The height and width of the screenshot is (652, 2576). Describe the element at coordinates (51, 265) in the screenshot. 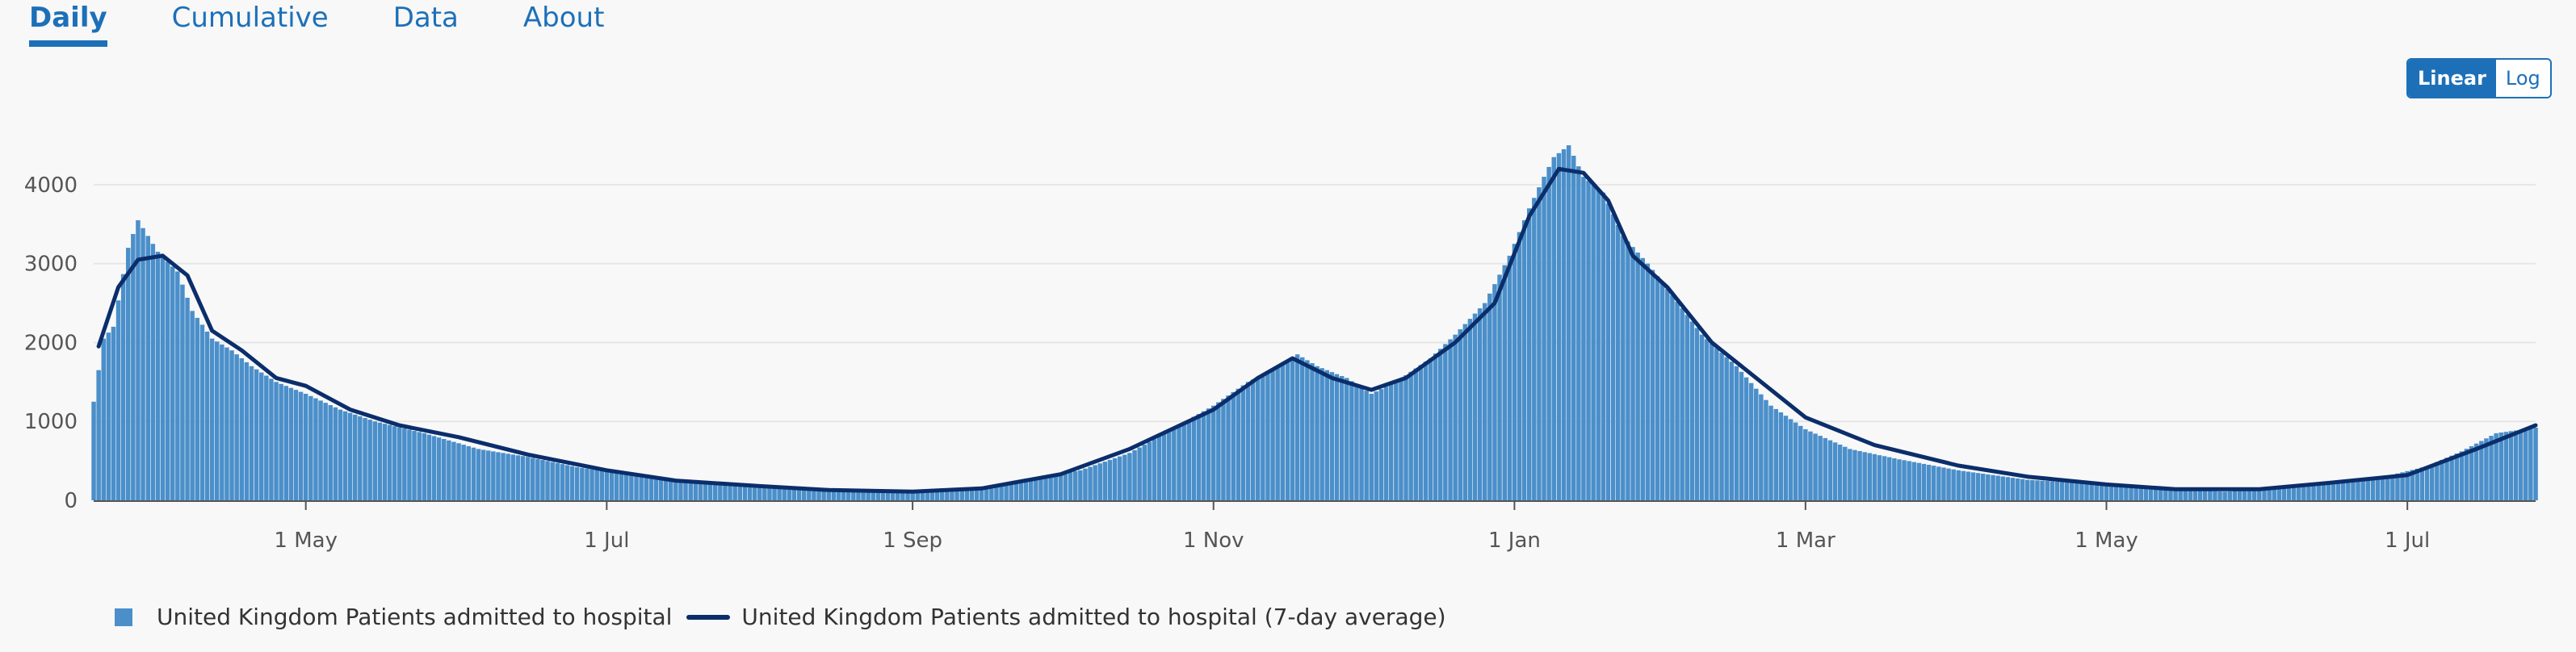

I see `y-tick-label: 3000` at that location.